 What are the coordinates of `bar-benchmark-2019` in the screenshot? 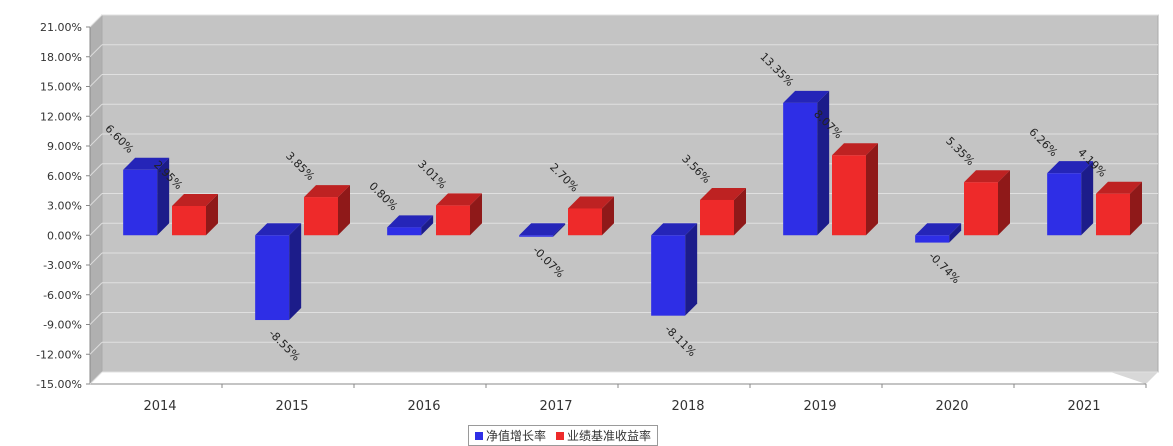 It's located at (855, 189).